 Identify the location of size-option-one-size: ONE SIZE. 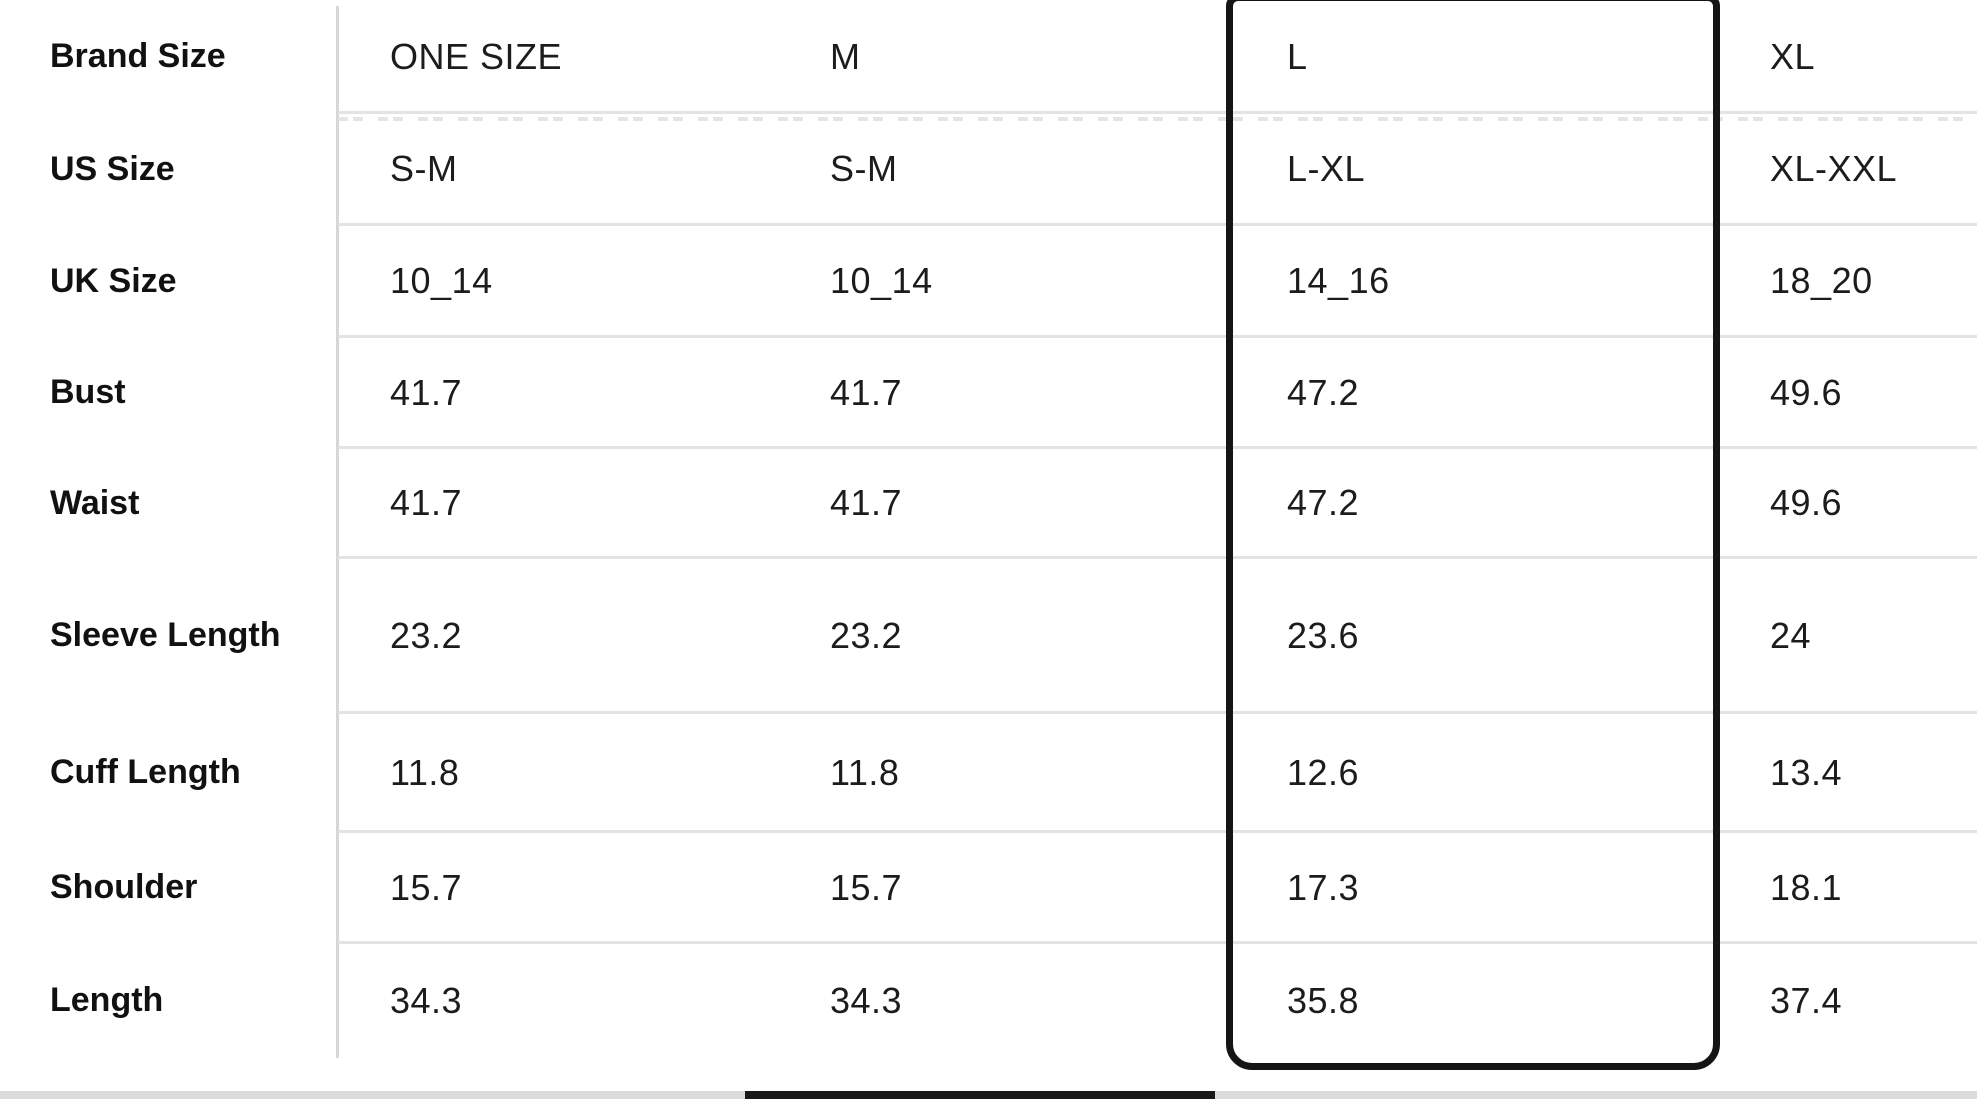
(476, 56).